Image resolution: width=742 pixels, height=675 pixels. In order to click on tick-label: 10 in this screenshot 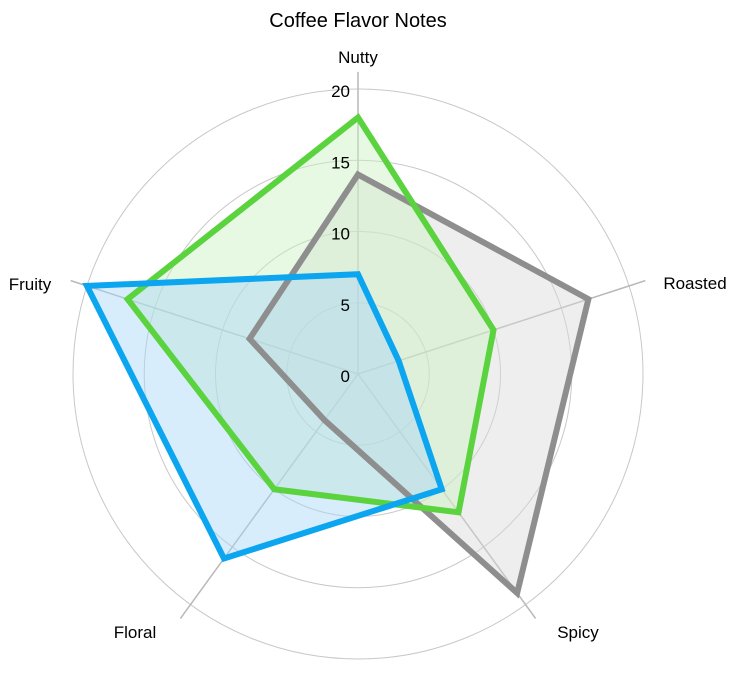, I will do `click(340, 234)`.